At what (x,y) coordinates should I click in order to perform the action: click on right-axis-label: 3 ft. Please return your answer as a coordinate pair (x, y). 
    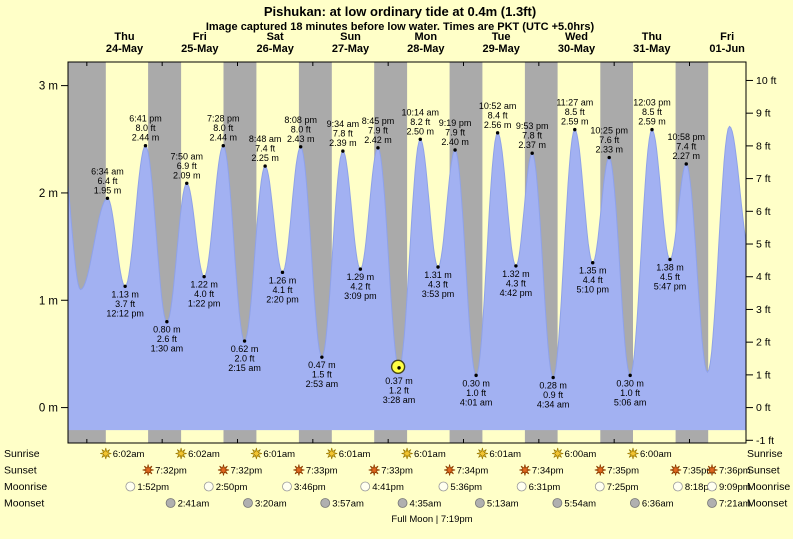
    Looking at the image, I should click on (763, 310).